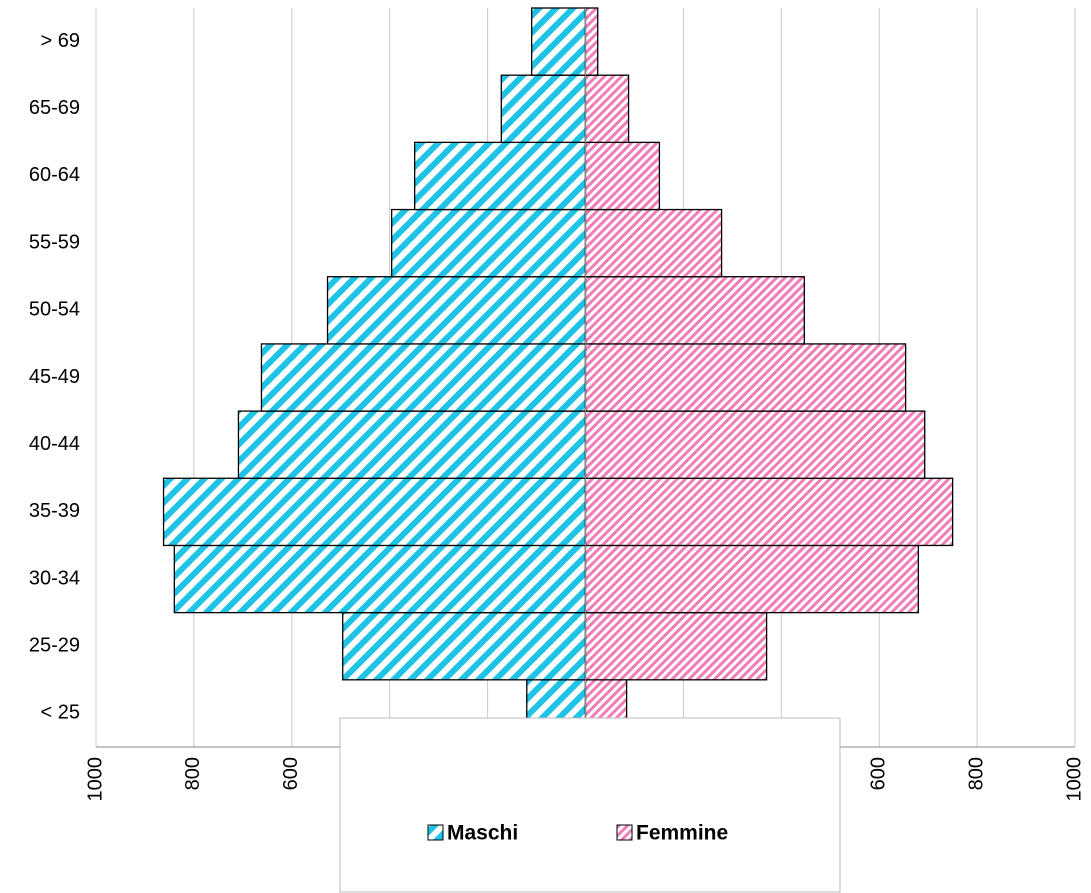  Describe the element at coordinates (54, 377) in the screenshot. I see `y-tick-label: 45-49` at that location.